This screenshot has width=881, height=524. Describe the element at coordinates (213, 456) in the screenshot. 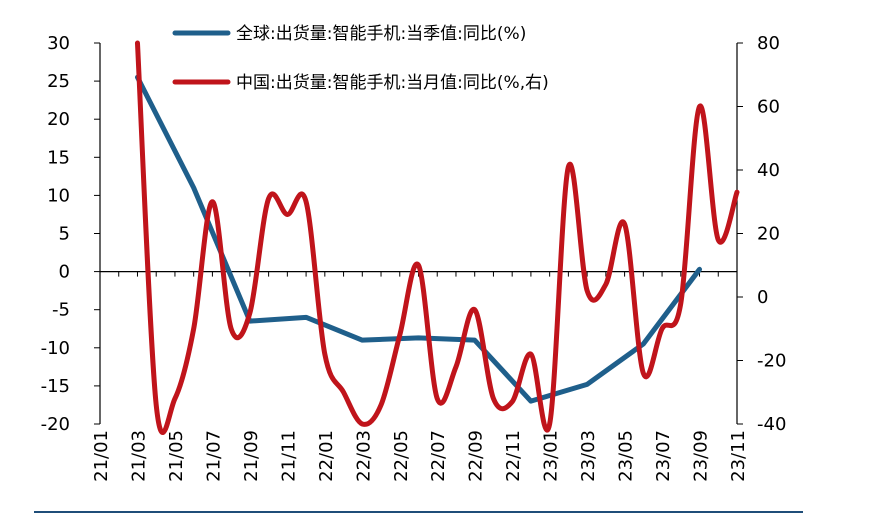

I see `x-tick-label: 21/07` at that location.